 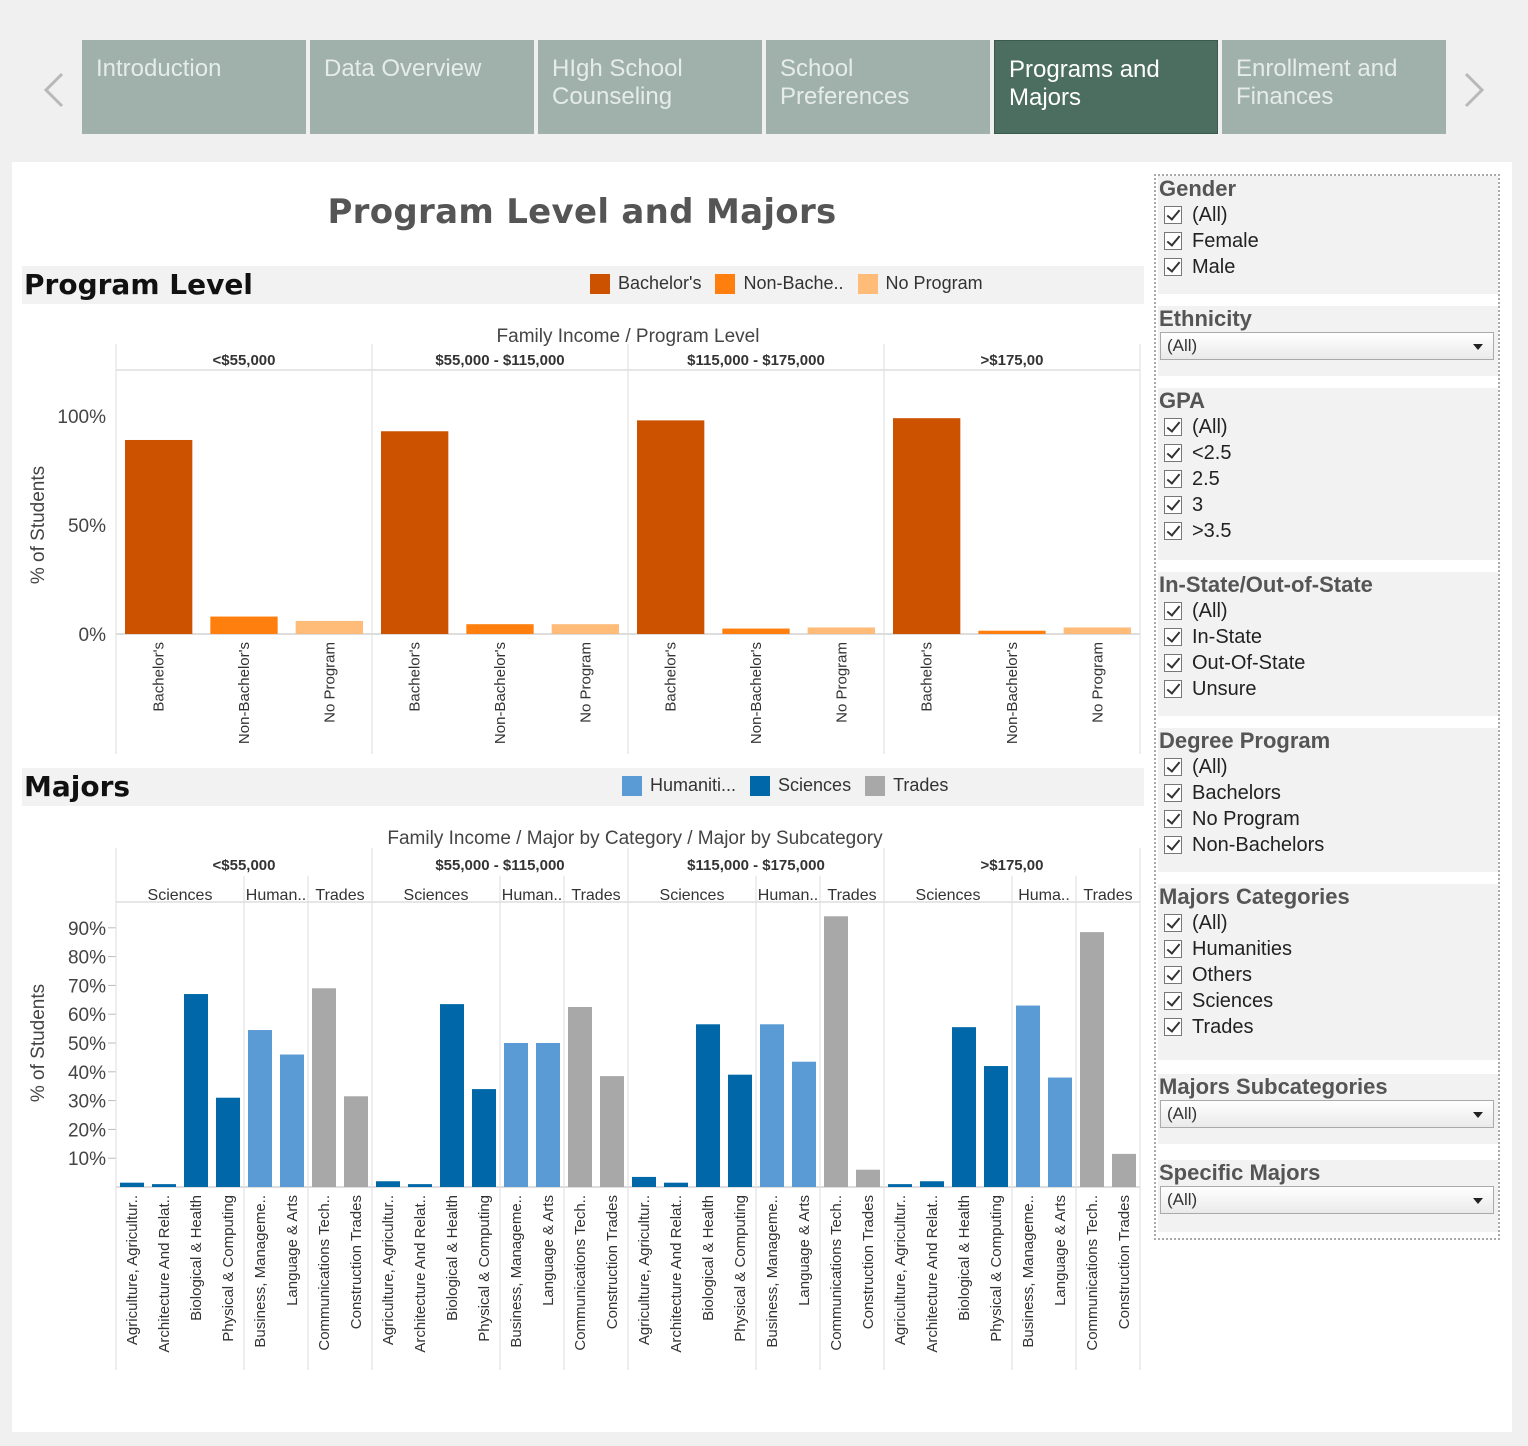 I want to click on tab-high-school-counseling: HIgh School Counseling, so click(x=650, y=87).